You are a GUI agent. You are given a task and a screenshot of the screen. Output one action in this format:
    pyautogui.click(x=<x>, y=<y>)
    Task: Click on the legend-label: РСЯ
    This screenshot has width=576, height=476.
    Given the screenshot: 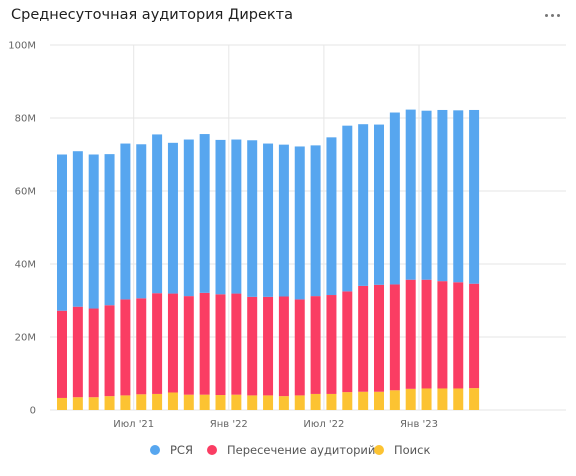 What is the action you would take?
    pyautogui.click(x=181, y=450)
    